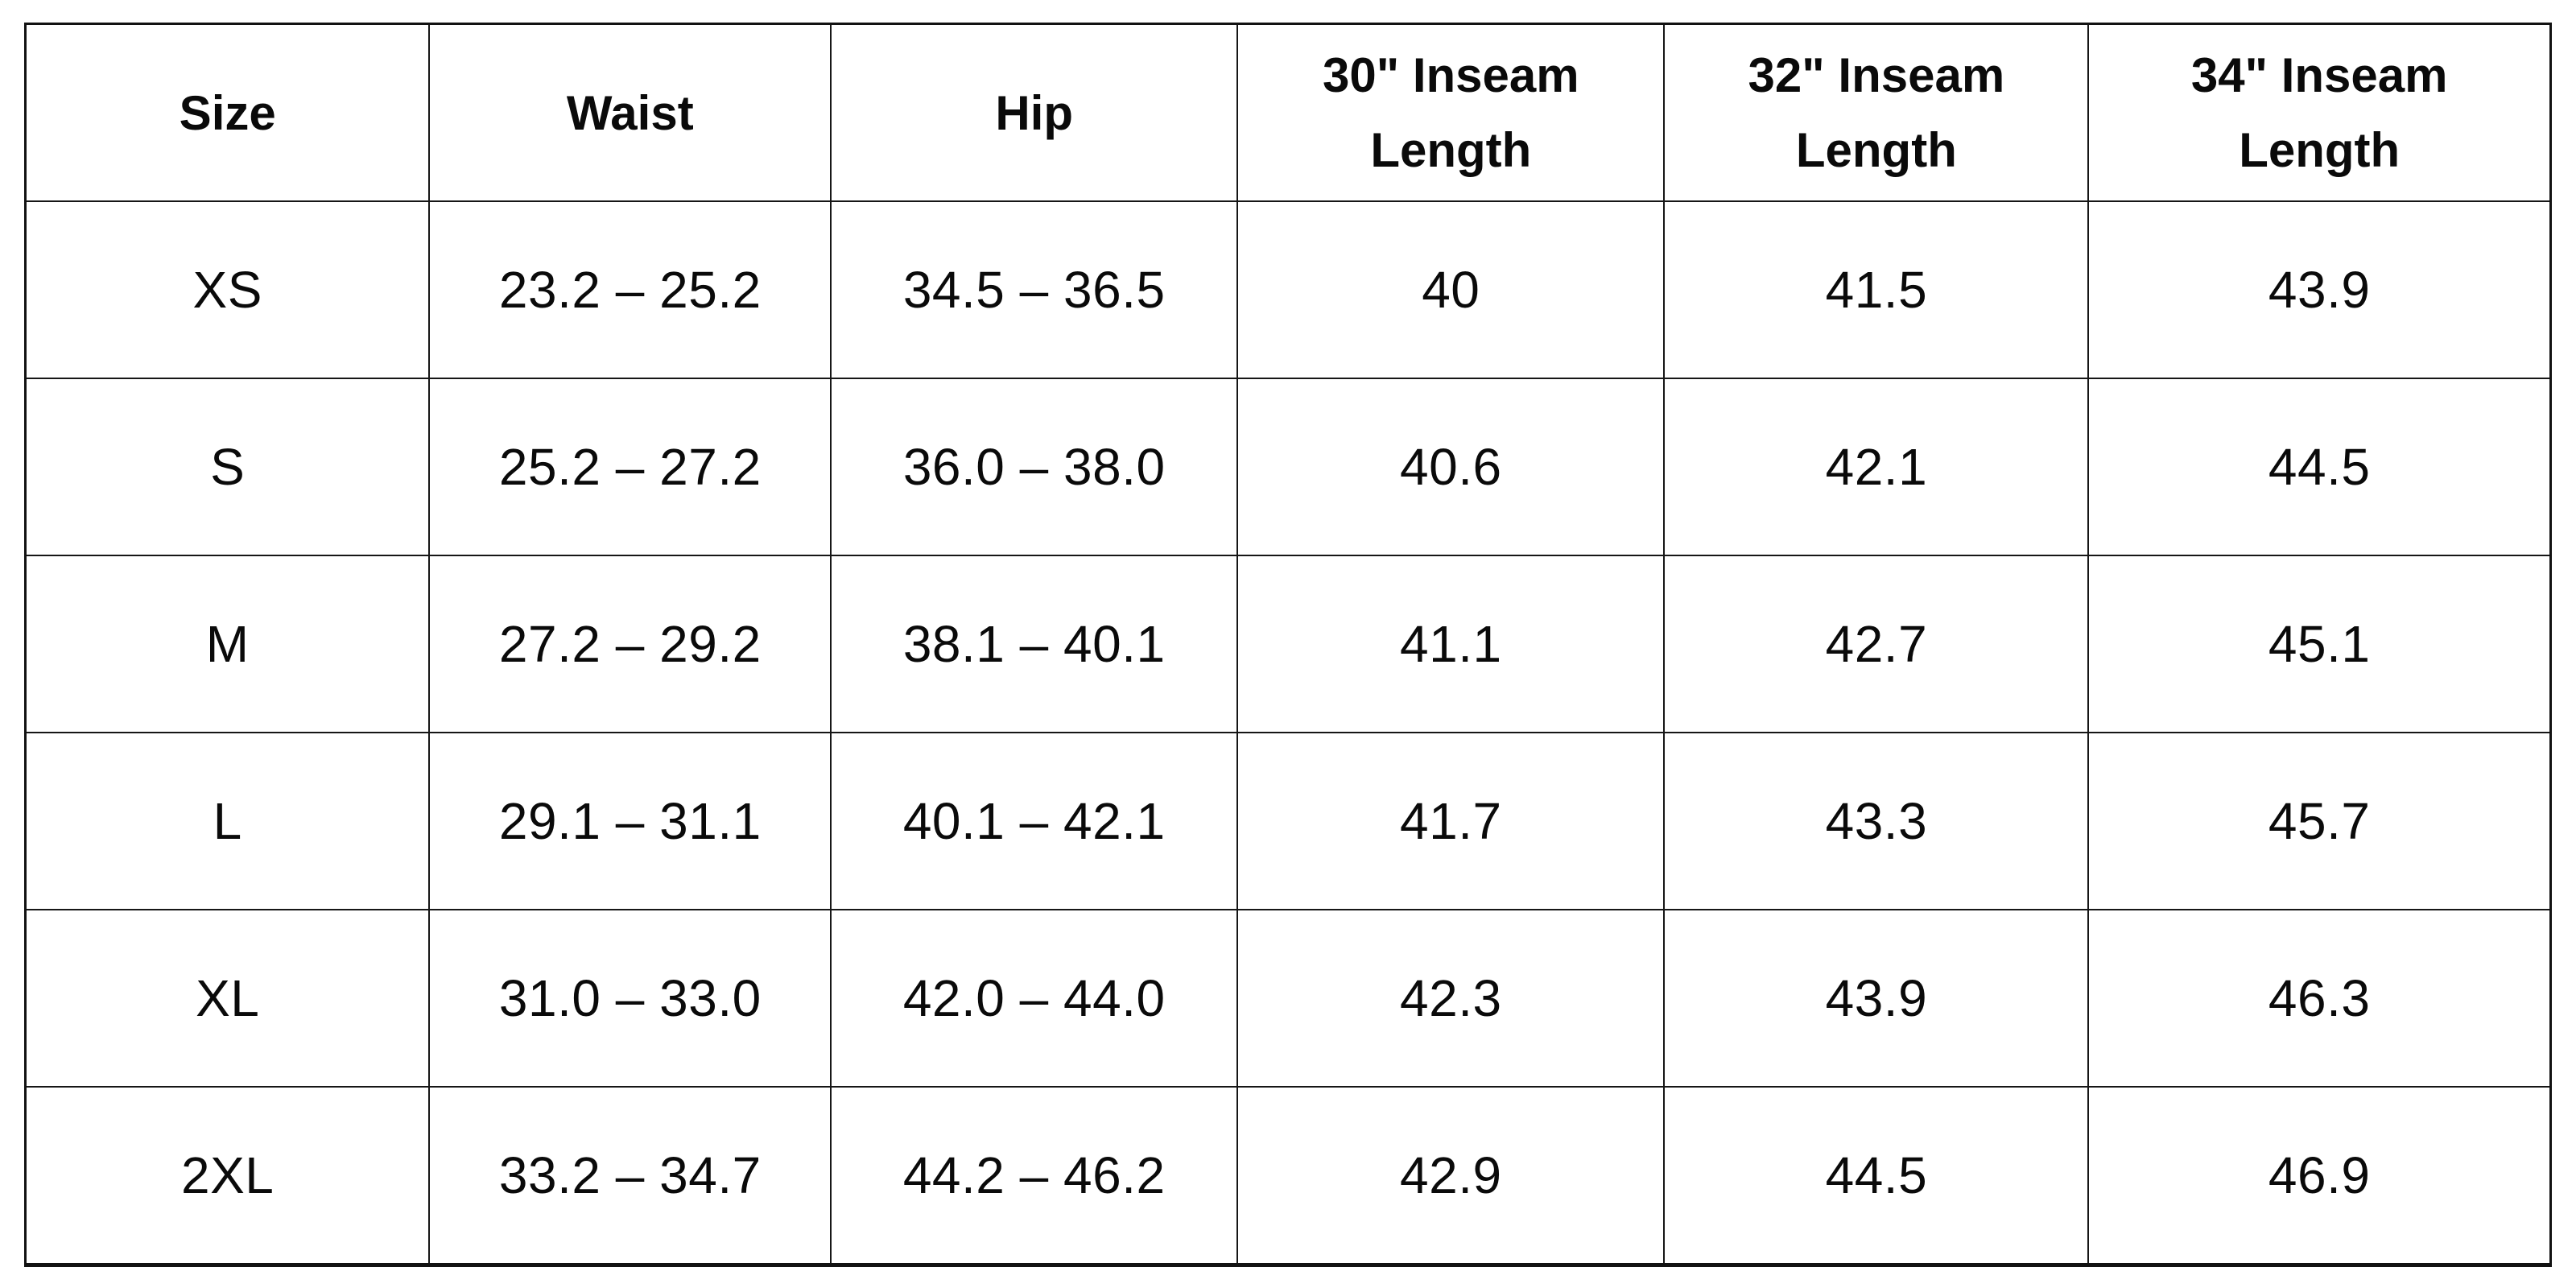  What do you see at coordinates (1876, 289) in the screenshot?
I see `cell-inseam-32: 41.5` at bounding box center [1876, 289].